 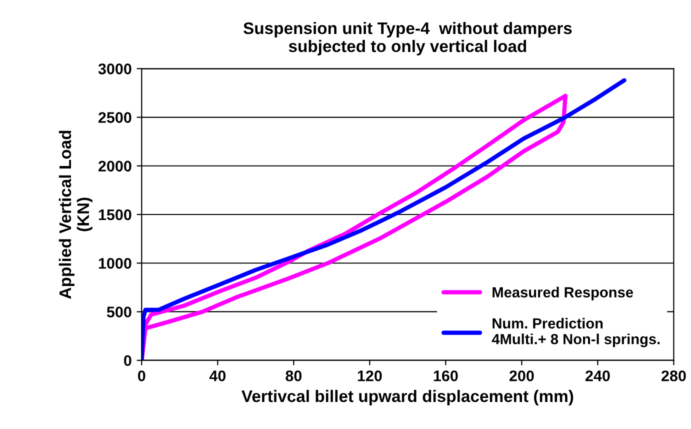 What do you see at coordinates (115, 214) in the screenshot?
I see `y-tick-label: 1500` at bounding box center [115, 214].